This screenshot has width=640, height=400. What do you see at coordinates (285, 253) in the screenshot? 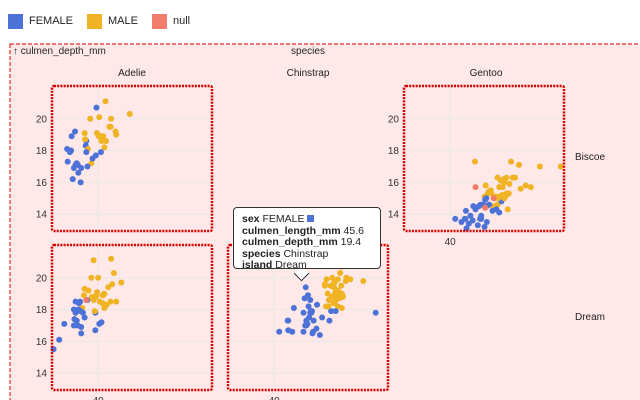
I see `tooltip-row-species: species Chinstrap` at bounding box center [285, 253].